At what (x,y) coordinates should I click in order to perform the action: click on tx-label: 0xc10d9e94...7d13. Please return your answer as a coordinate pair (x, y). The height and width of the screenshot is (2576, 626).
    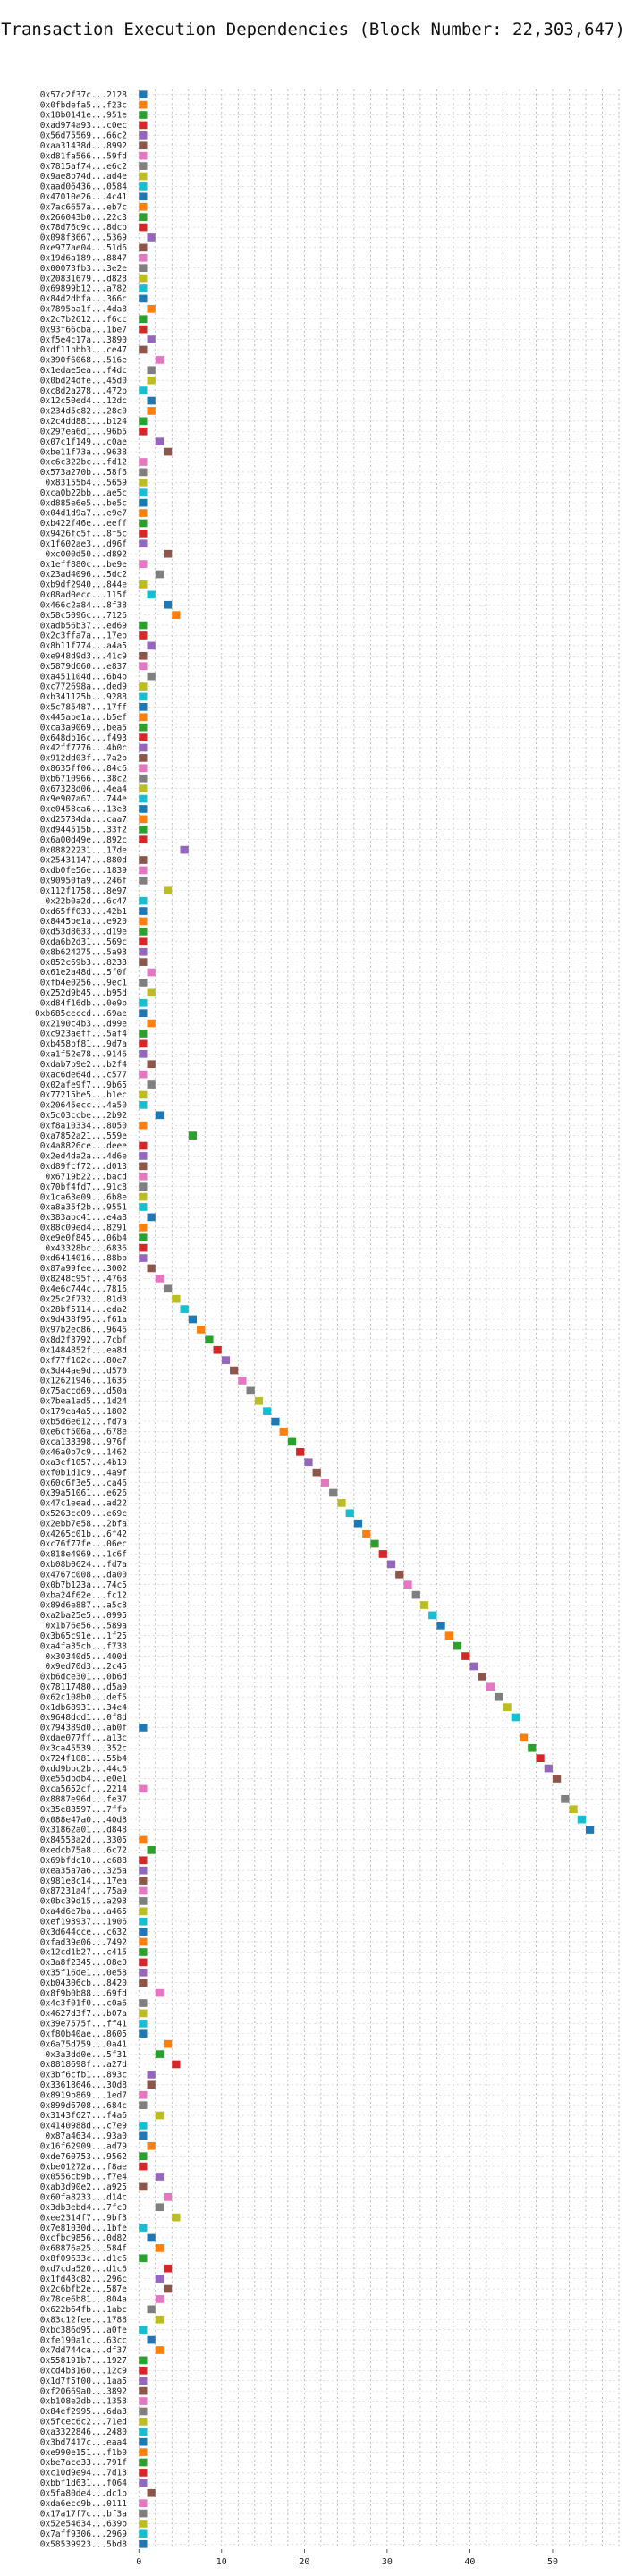
    Looking at the image, I should click on (83, 2474).